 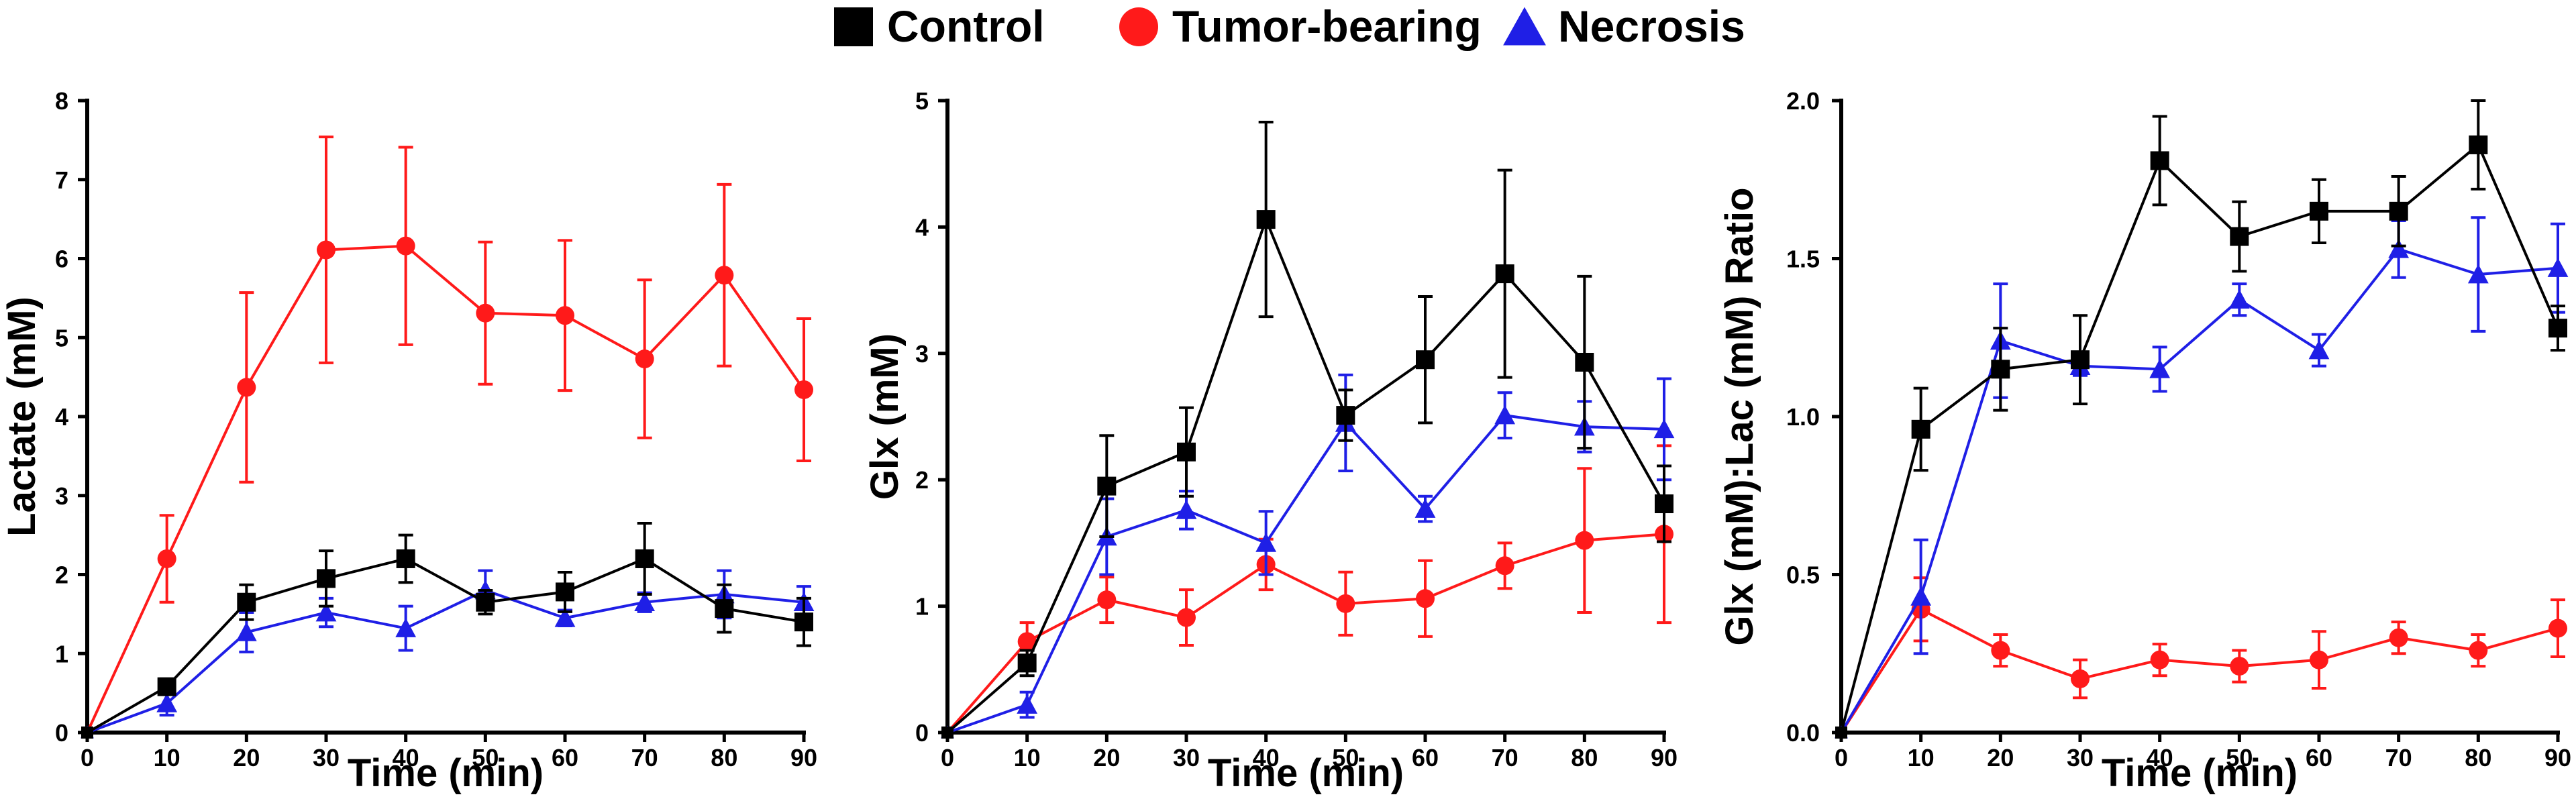 I want to click on legend-marker-control, so click(x=853, y=26).